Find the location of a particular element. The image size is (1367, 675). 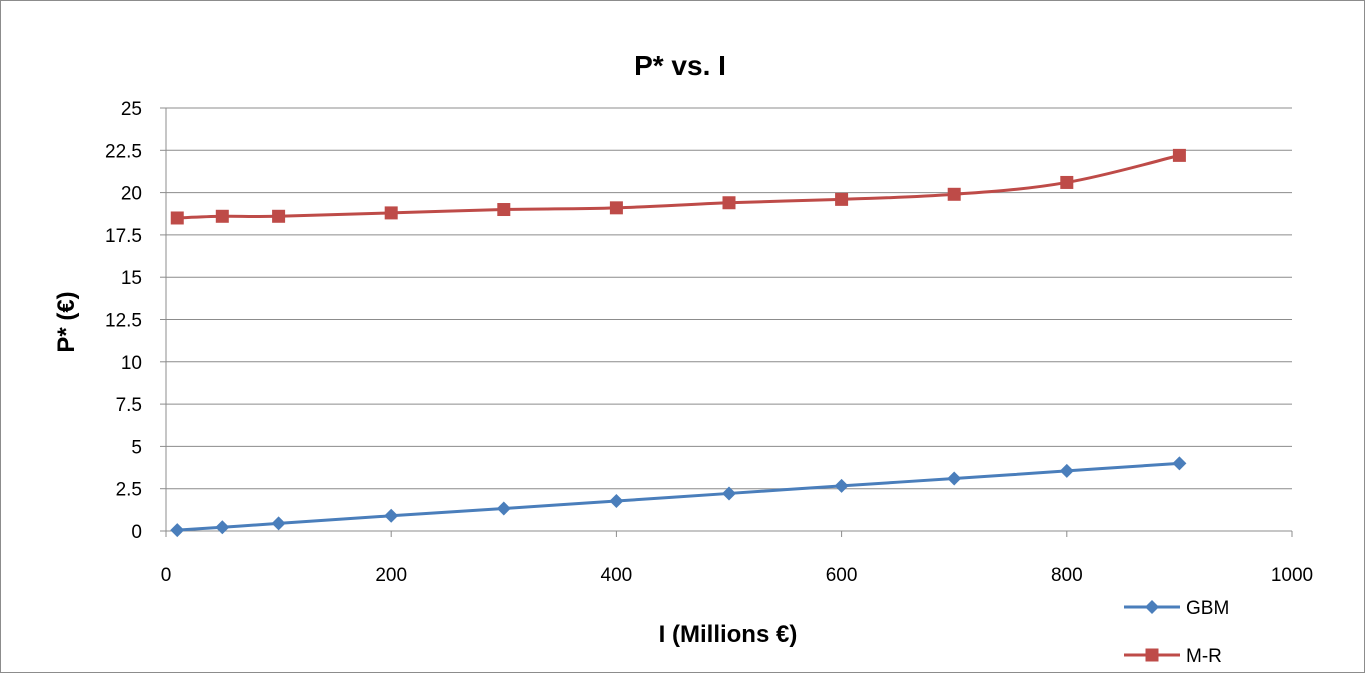

legend-item-m-r: M-R is located at coordinates (1173, 656).